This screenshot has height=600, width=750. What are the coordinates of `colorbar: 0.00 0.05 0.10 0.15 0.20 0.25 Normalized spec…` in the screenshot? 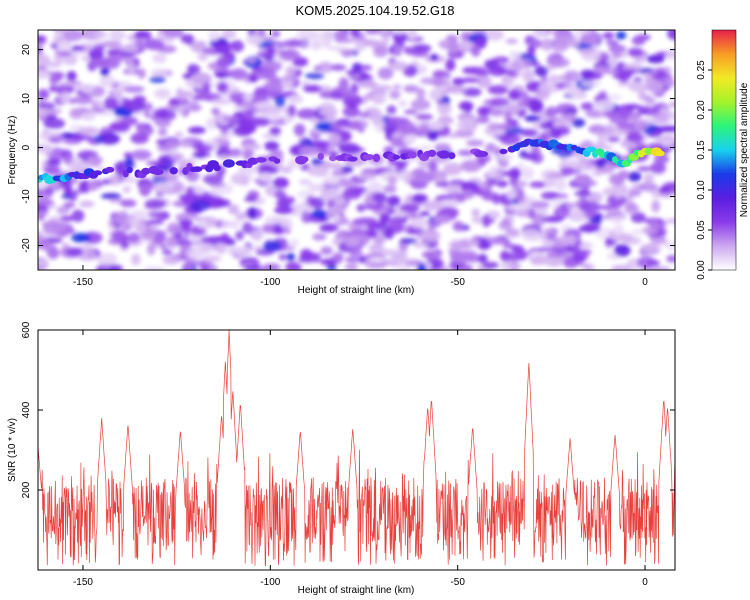 It's located at (723, 154).